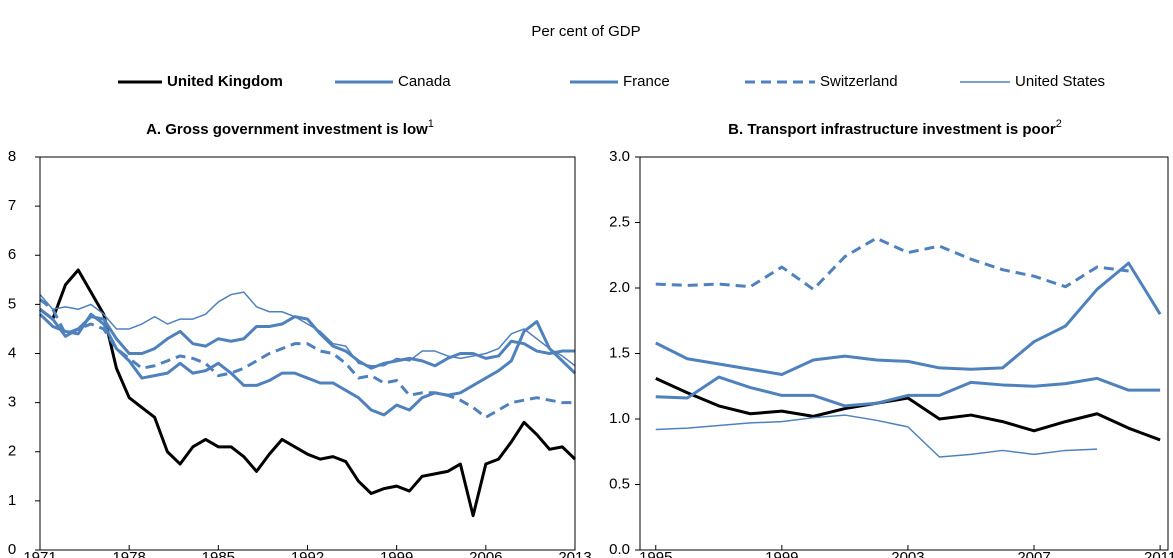  Describe the element at coordinates (12, 500) in the screenshot. I see `y-tick-label: 1` at that location.